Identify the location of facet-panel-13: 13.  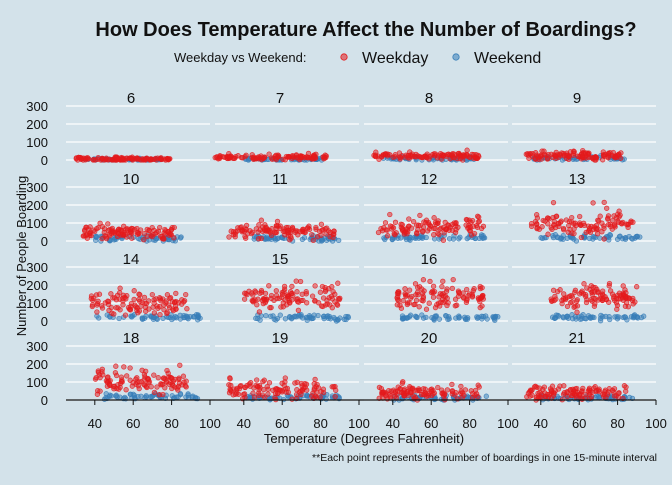
(584, 207).